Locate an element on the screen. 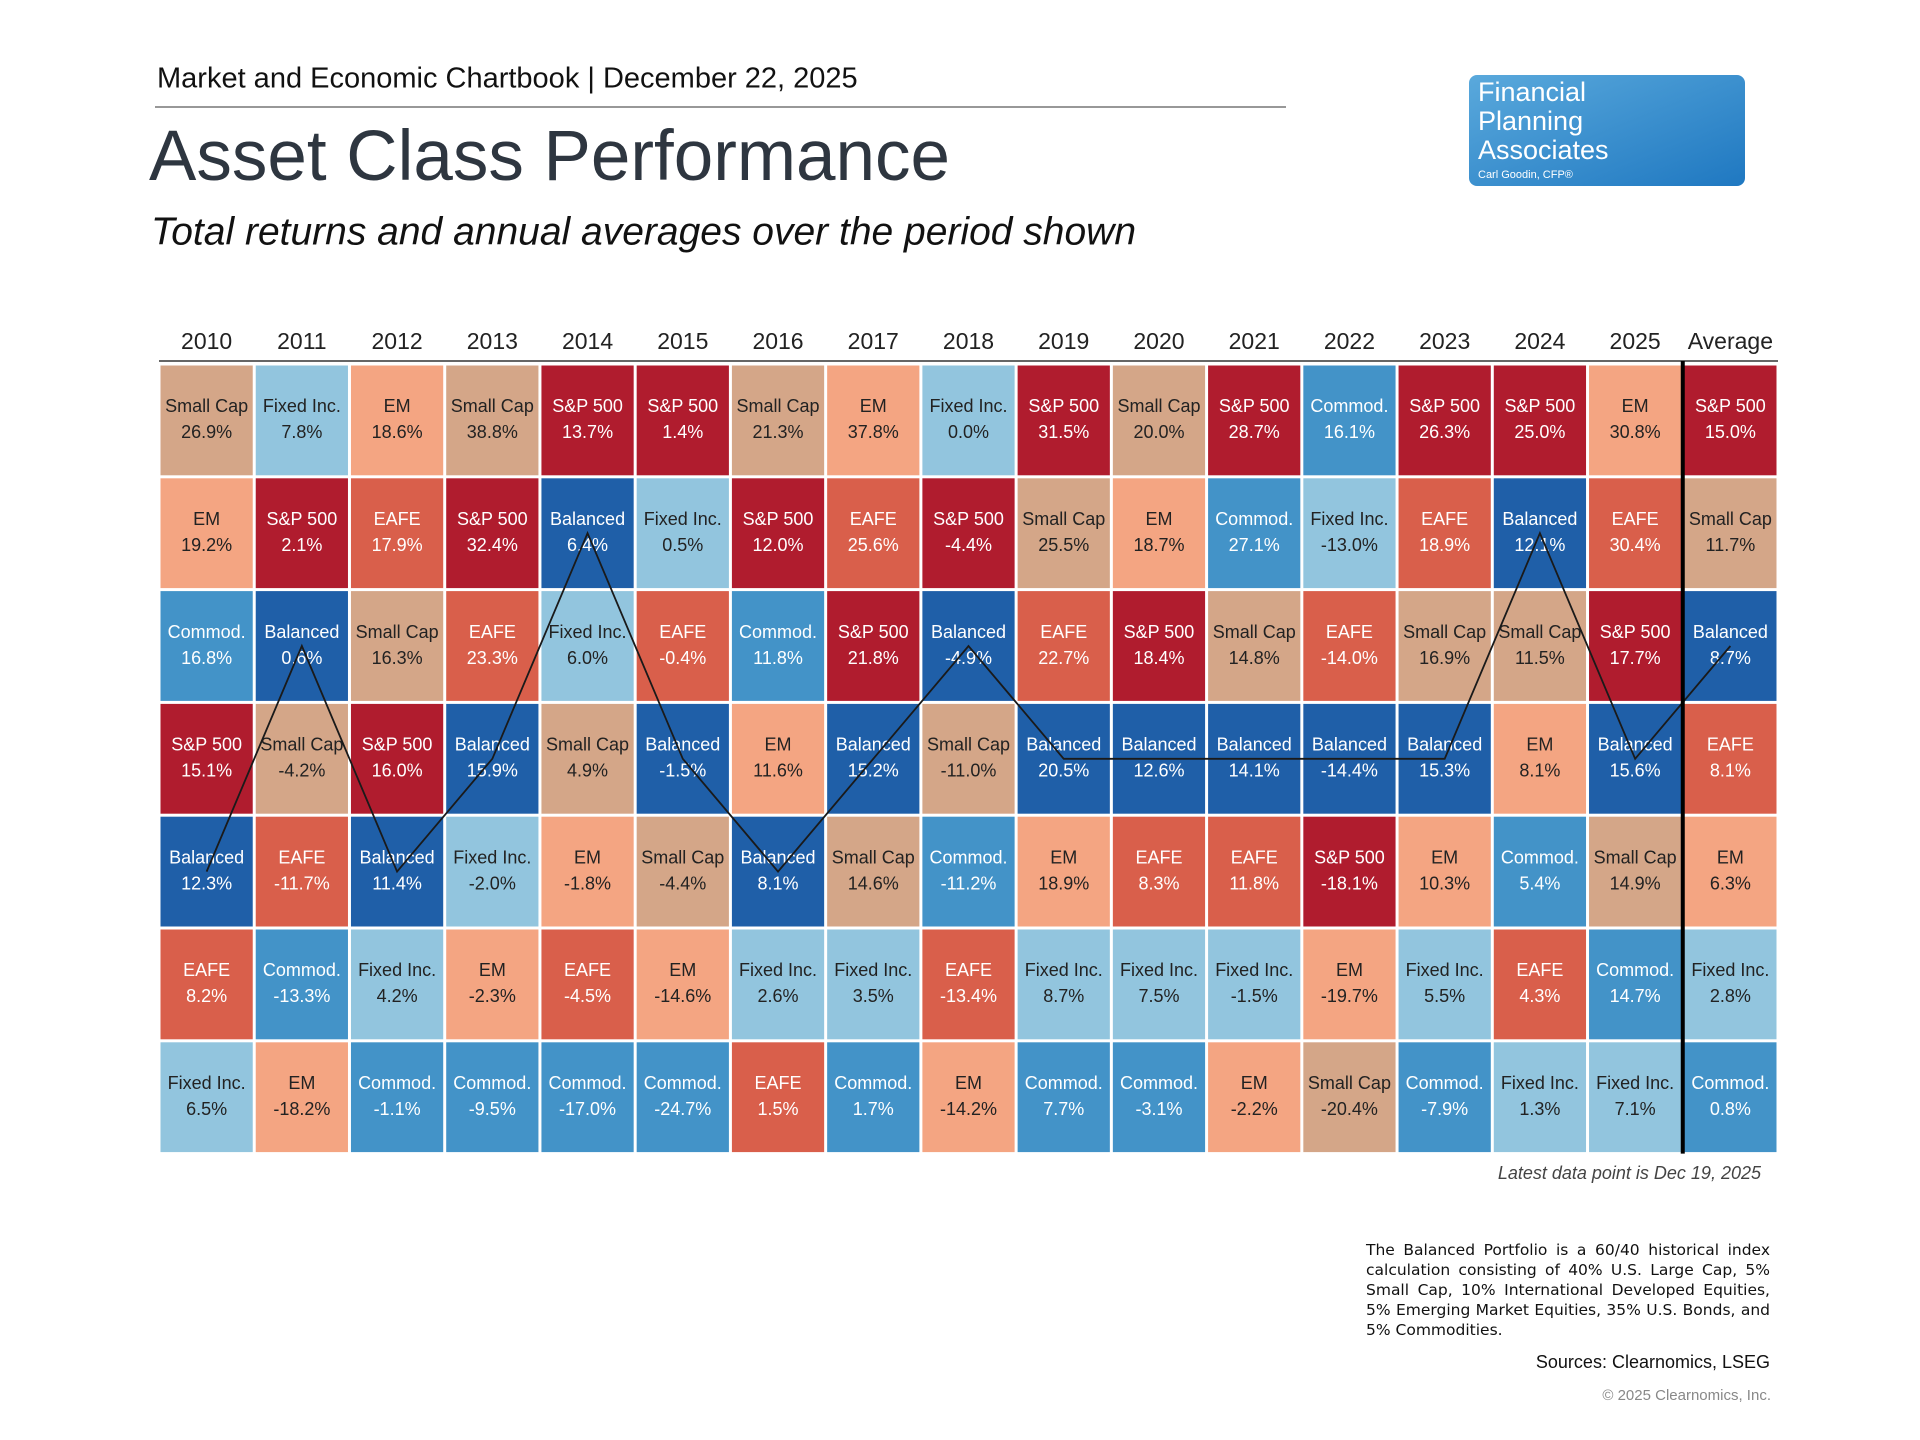  cell-return: 2.1% is located at coordinates (301, 545).